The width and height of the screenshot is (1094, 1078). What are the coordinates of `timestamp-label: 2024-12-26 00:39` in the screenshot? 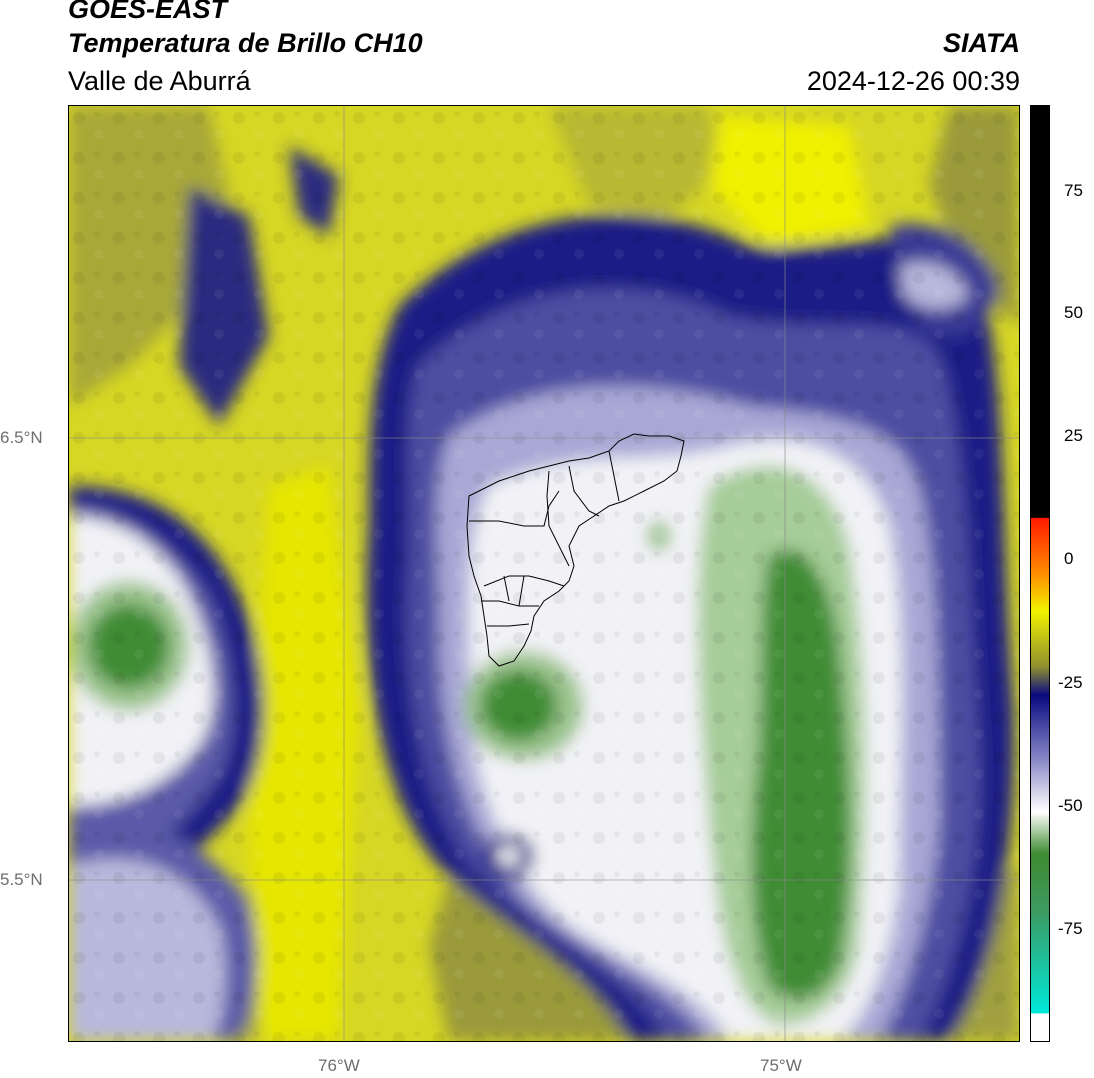 It's located at (913, 81).